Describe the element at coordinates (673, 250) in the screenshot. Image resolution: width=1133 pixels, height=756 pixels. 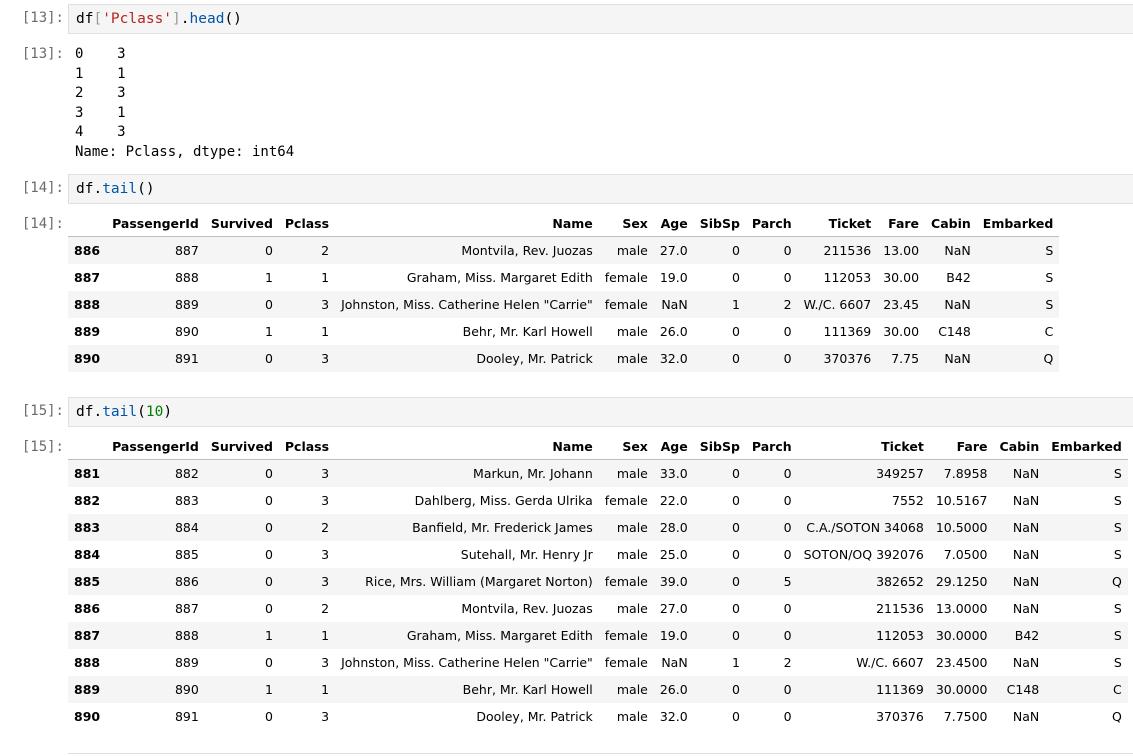
I see `table-cell: 27.0` at that location.